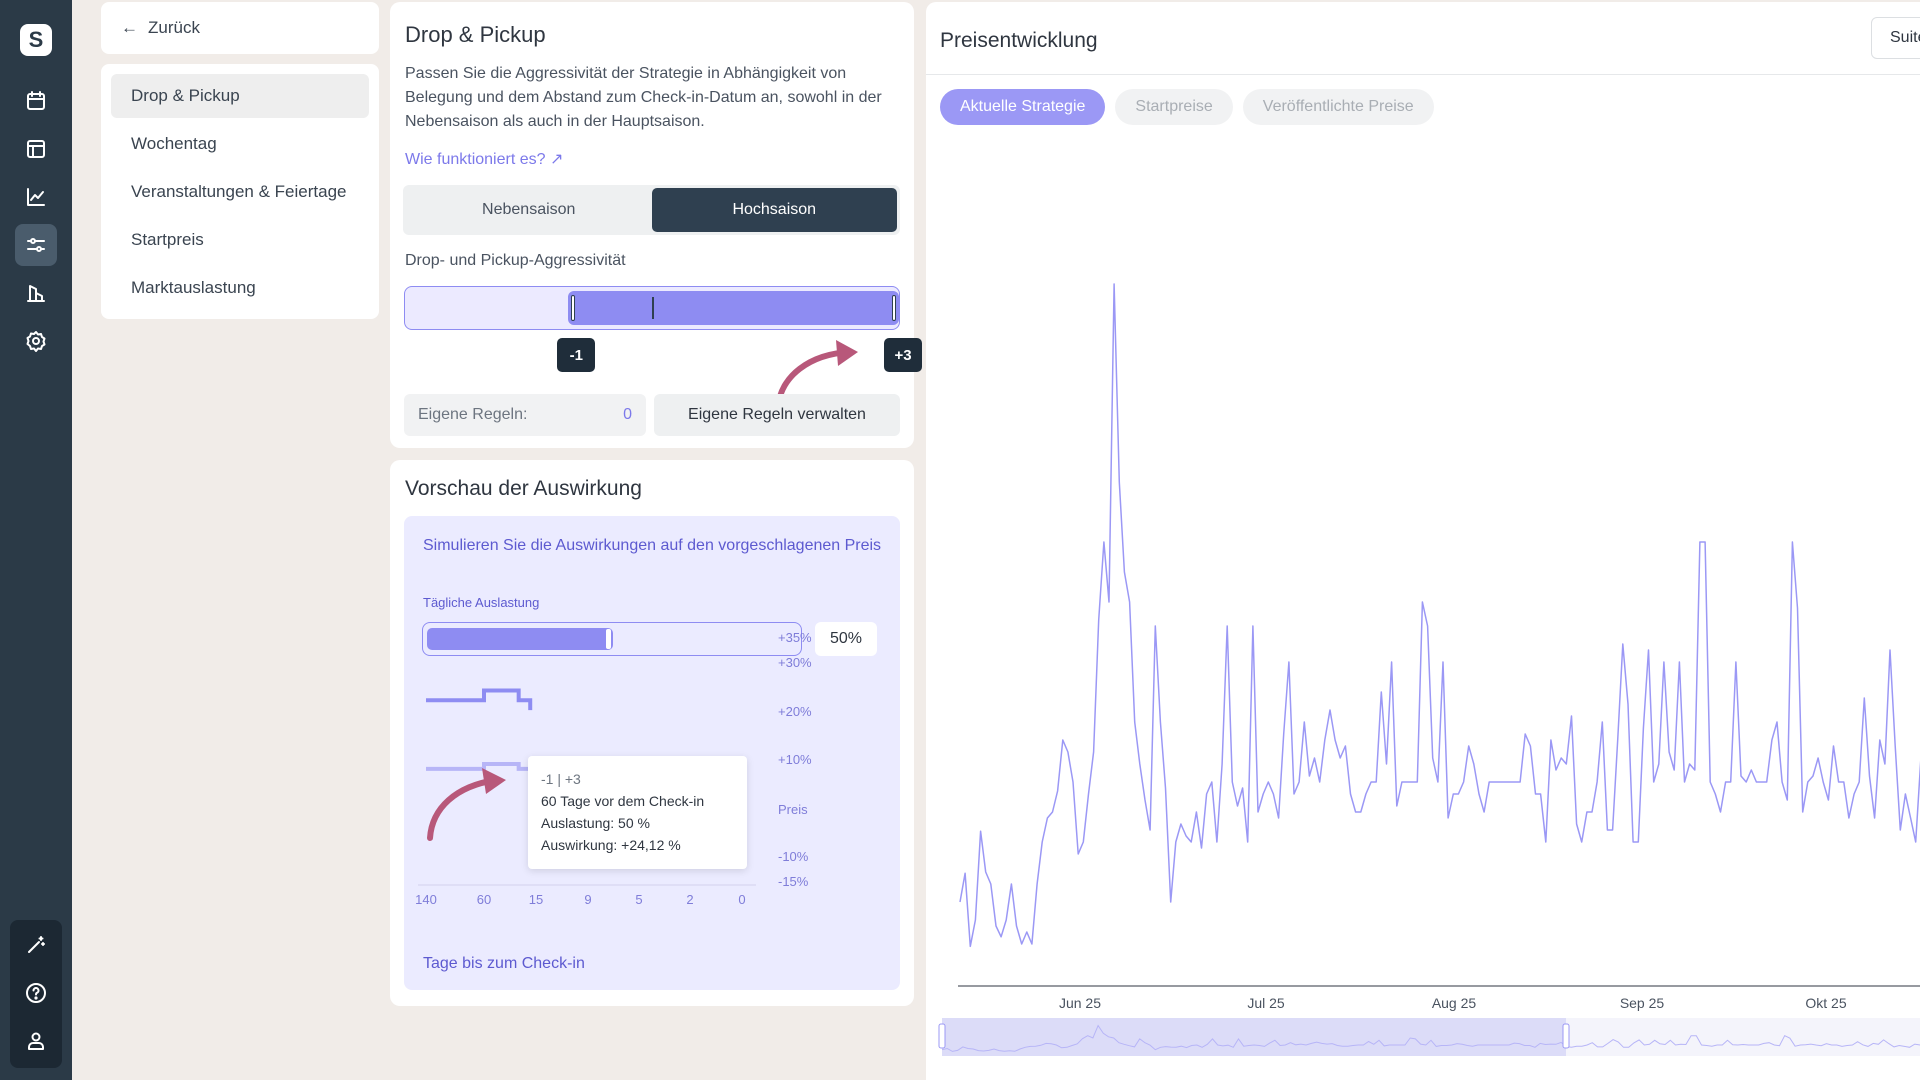 The image size is (1920, 1080). What do you see at coordinates (174, 27) in the screenshot?
I see `back-label: Zurück` at bounding box center [174, 27].